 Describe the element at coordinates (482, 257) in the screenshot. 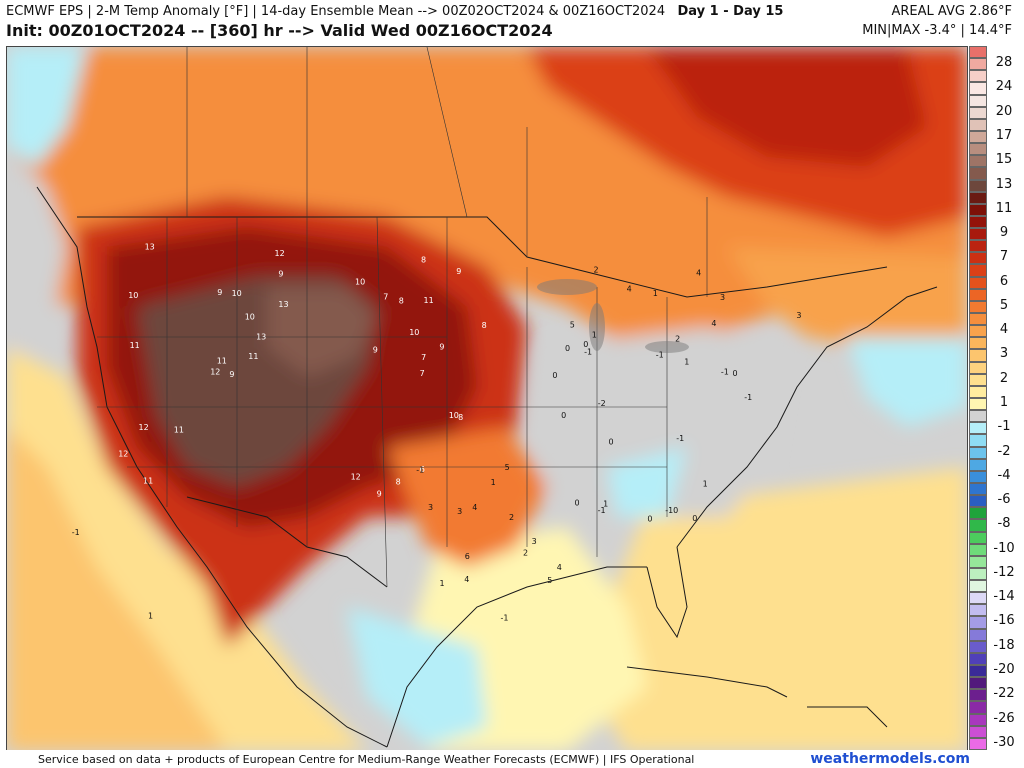

I see `us-canada-border` at that location.